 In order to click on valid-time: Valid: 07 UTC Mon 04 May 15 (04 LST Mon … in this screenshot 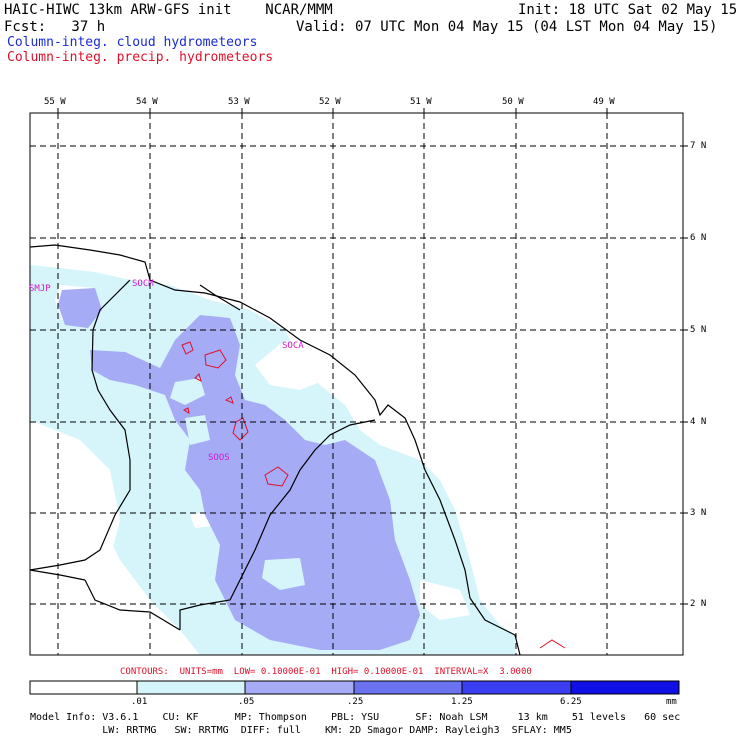, I will do `click(507, 27)`.